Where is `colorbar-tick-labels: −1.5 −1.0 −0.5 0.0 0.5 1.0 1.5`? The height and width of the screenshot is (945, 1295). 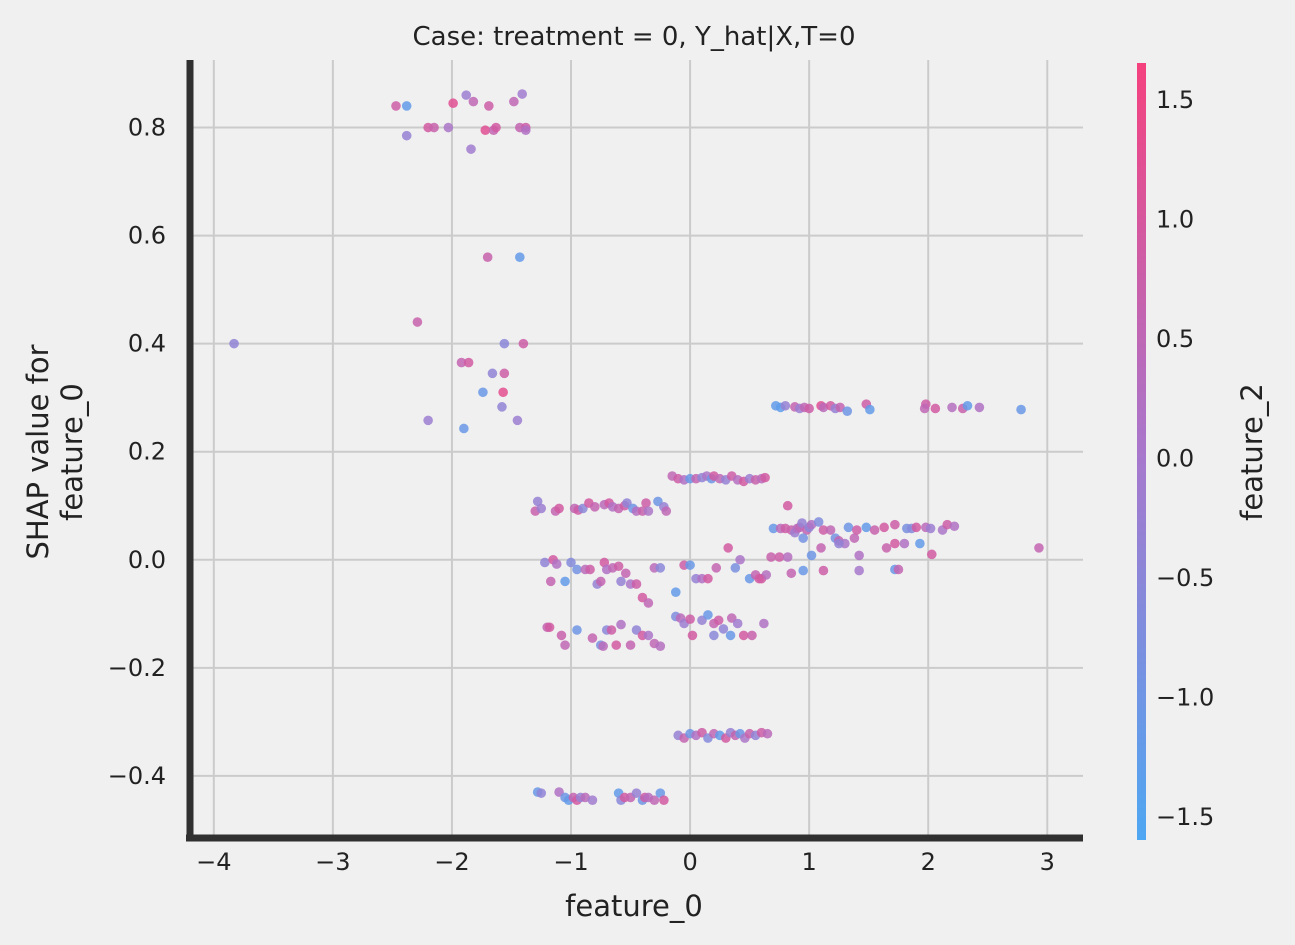 colorbar-tick-labels: −1.5 −1.0 −0.5 0.0 0.5 1.0 1.5 is located at coordinates (1185, 458).